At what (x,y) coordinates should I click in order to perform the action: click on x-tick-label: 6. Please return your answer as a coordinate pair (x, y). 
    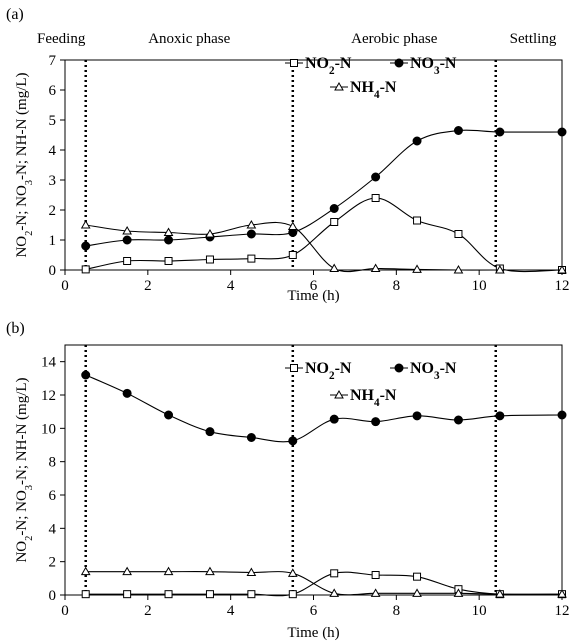
    Looking at the image, I should click on (314, 286).